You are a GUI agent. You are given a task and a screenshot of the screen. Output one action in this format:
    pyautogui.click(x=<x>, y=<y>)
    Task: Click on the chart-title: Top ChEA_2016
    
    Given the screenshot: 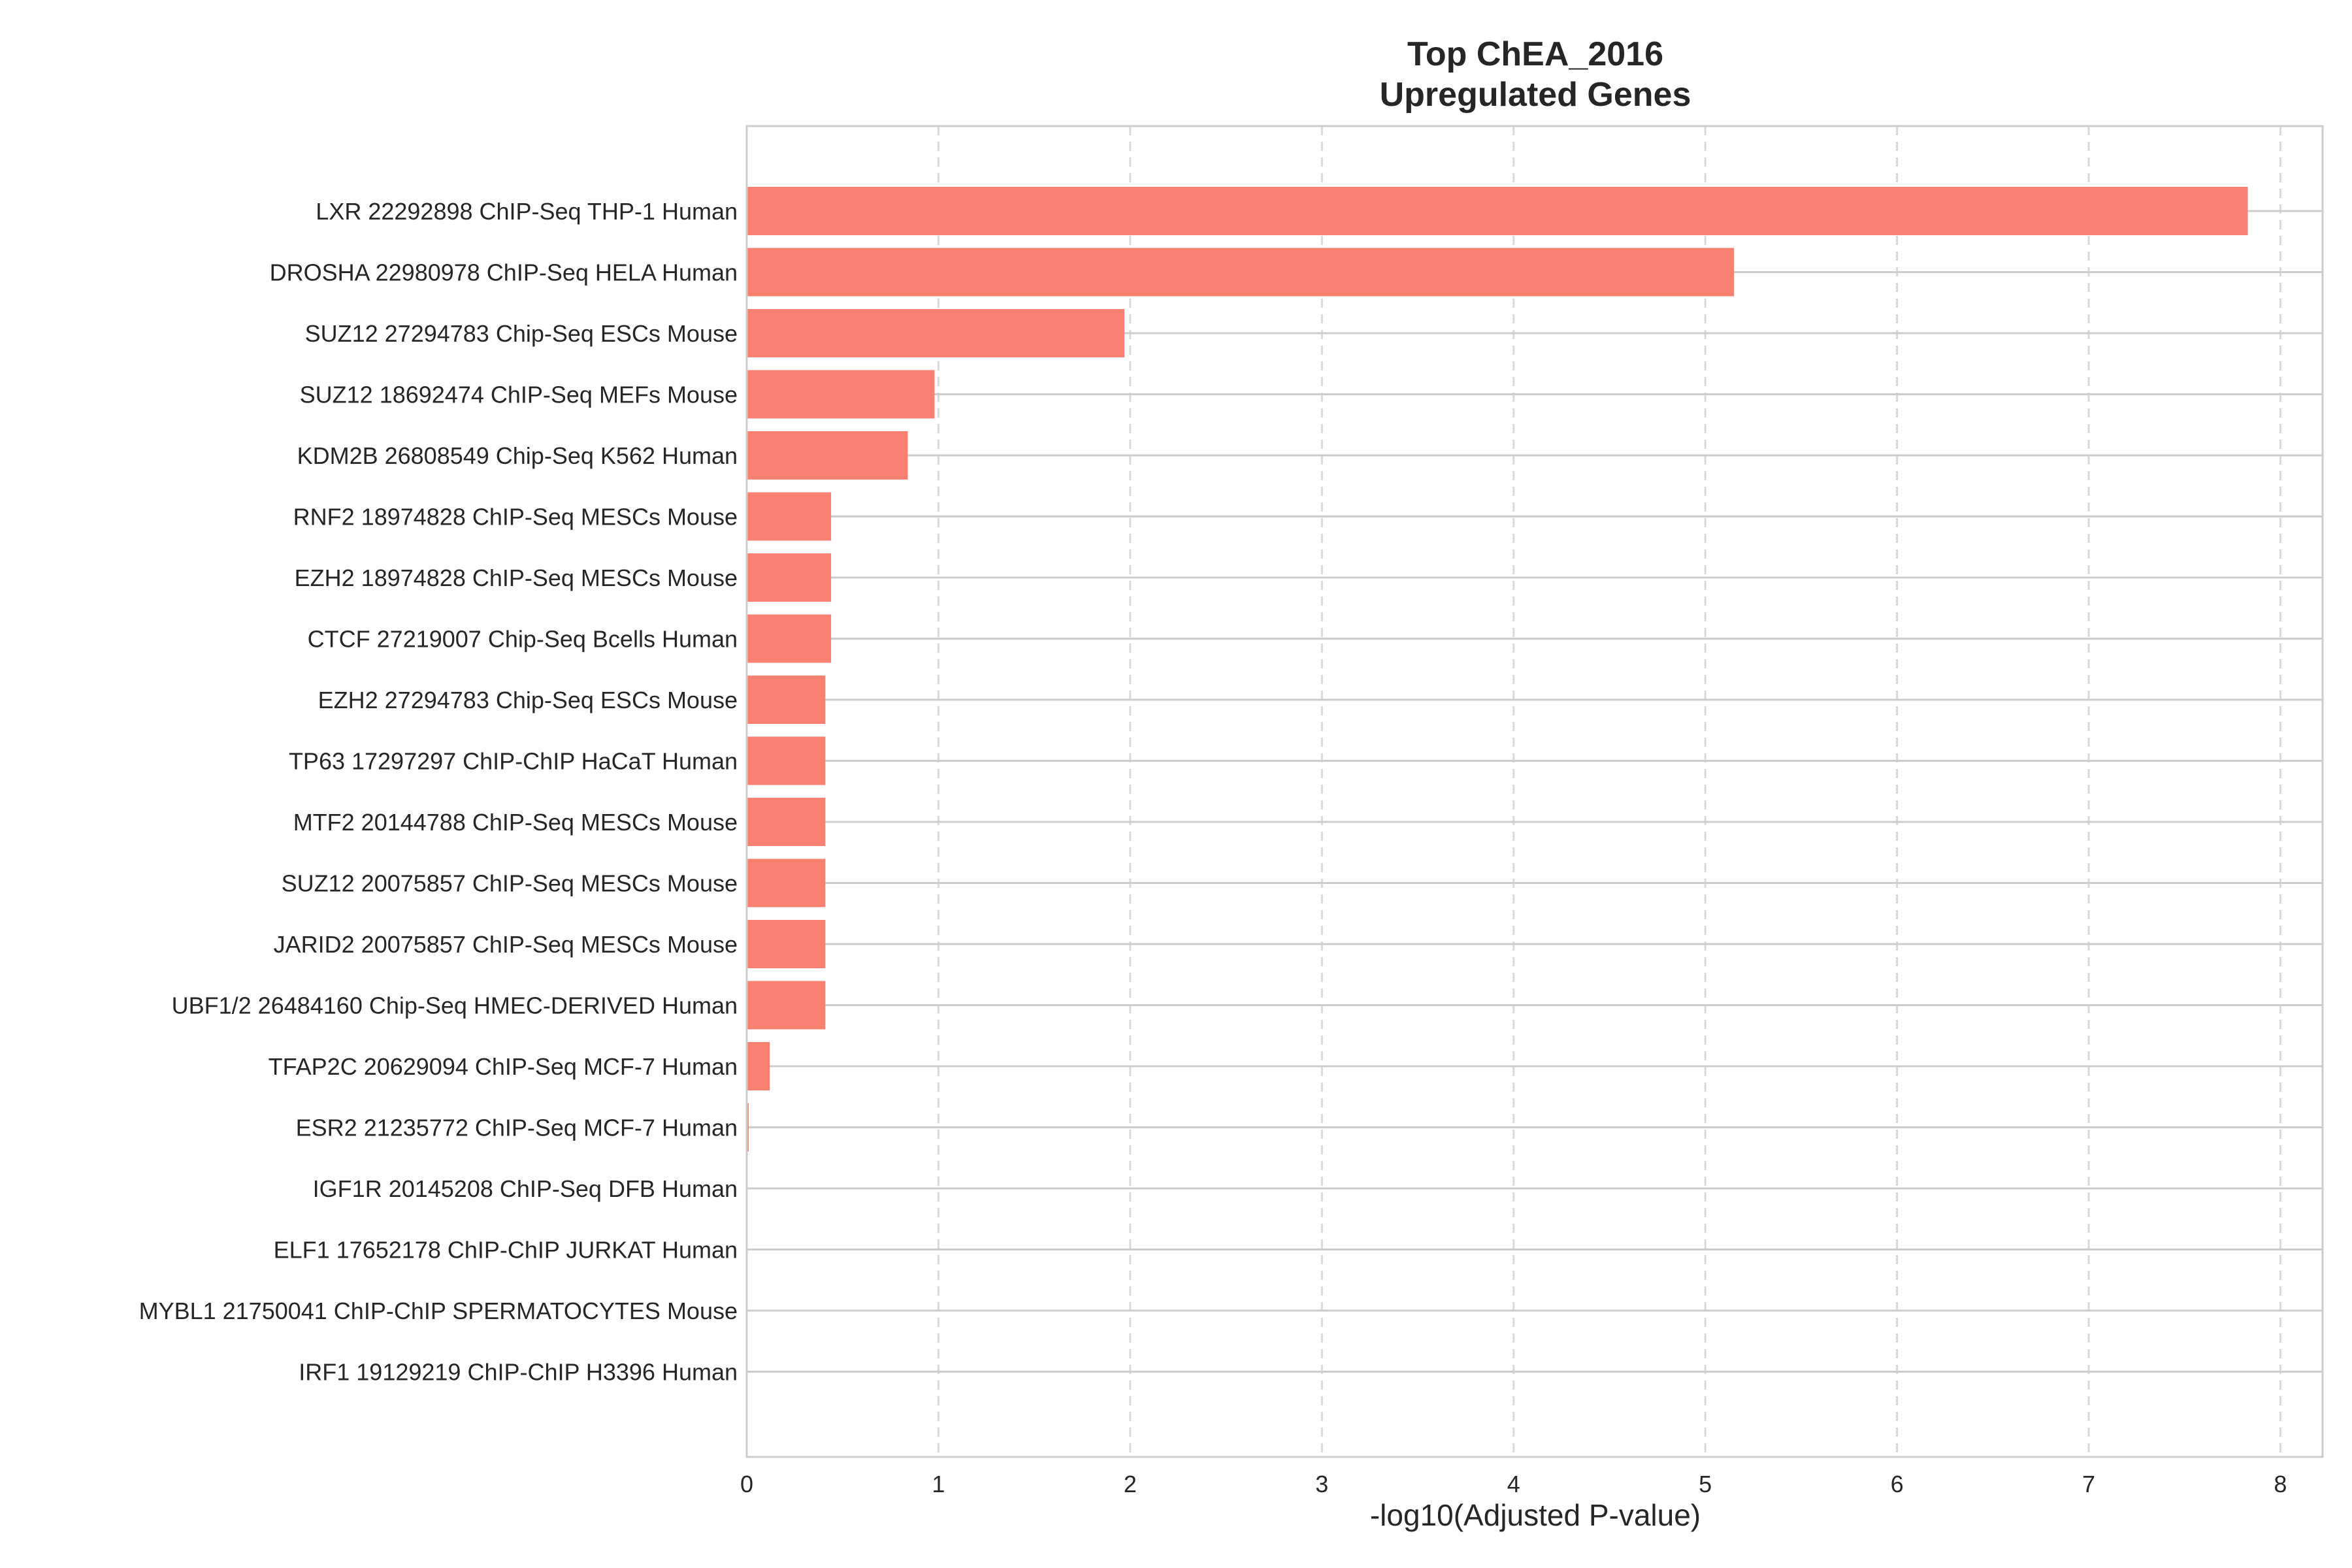 What is the action you would take?
    pyautogui.click(x=1535, y=54)
    